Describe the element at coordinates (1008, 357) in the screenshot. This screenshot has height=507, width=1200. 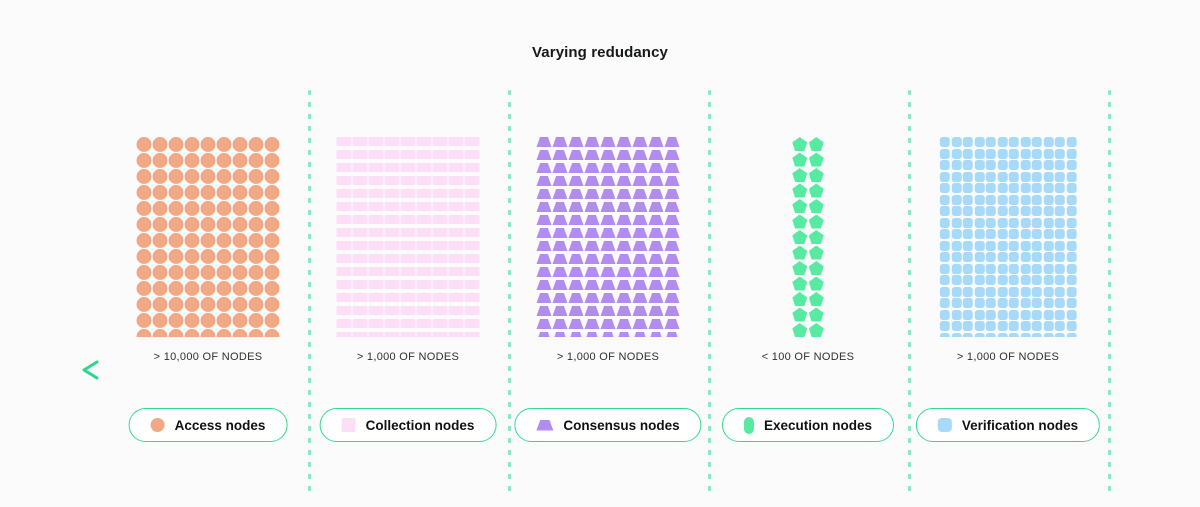
I see `verification-node-count-label: > 1,000 OF NODES` at that location.